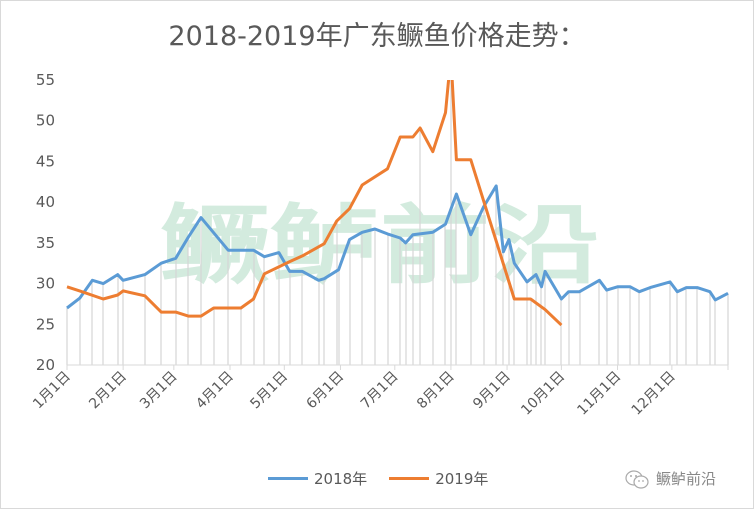 This screenshot has height=509, width=754. I want to click on x-tick-label: 6月1日, so click(326, 391).